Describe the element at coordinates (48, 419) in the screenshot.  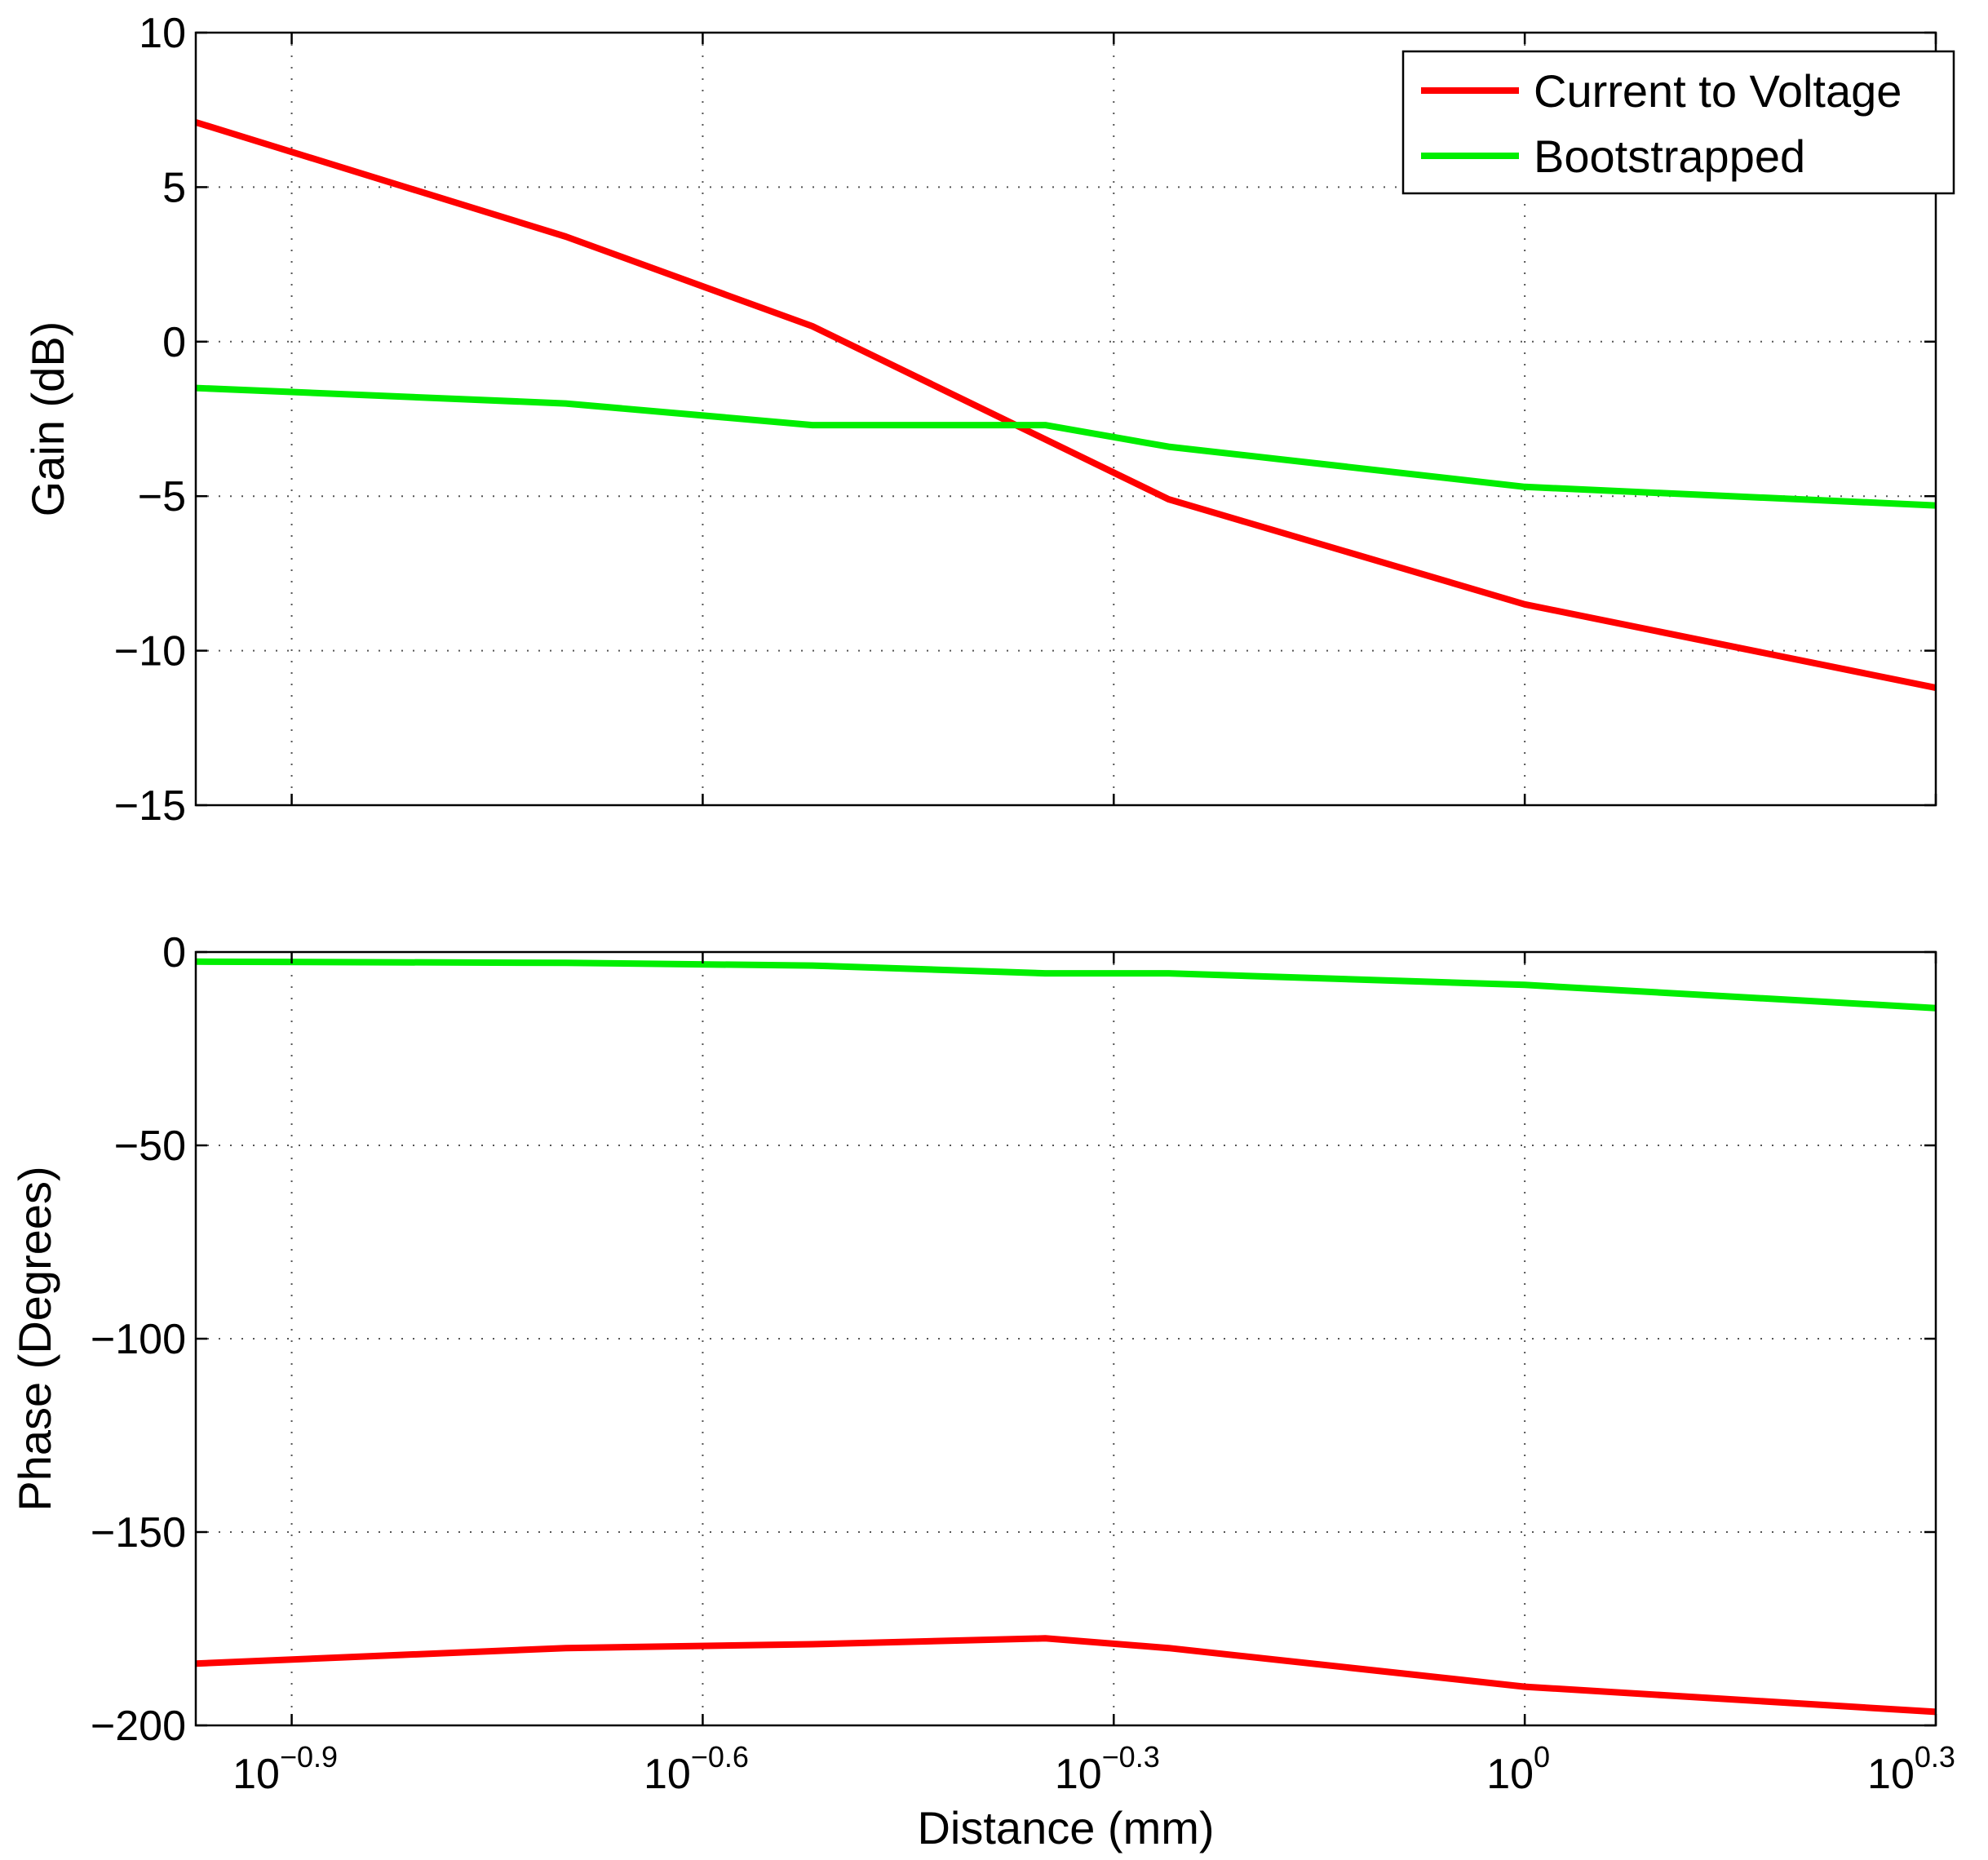
I see `gain-y-axis-label: Gain (dB)` at that location.